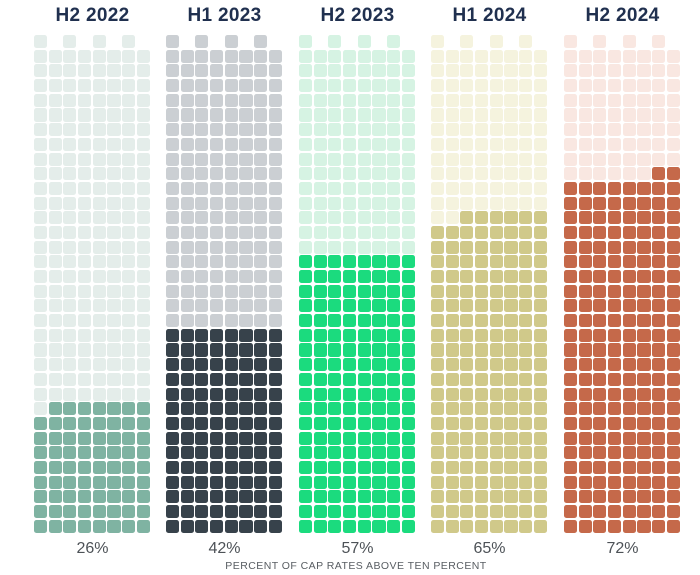 The image size is (700, 575). I want to click on column-value-label: 42%, so click(224, 548).